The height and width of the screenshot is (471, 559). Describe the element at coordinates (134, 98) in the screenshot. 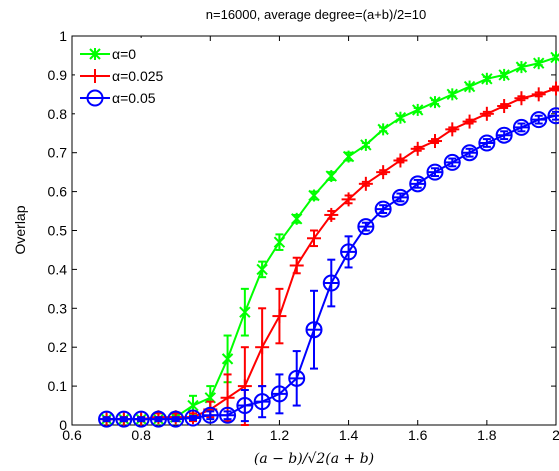

I see `legend-label: α=0.05` at that location.